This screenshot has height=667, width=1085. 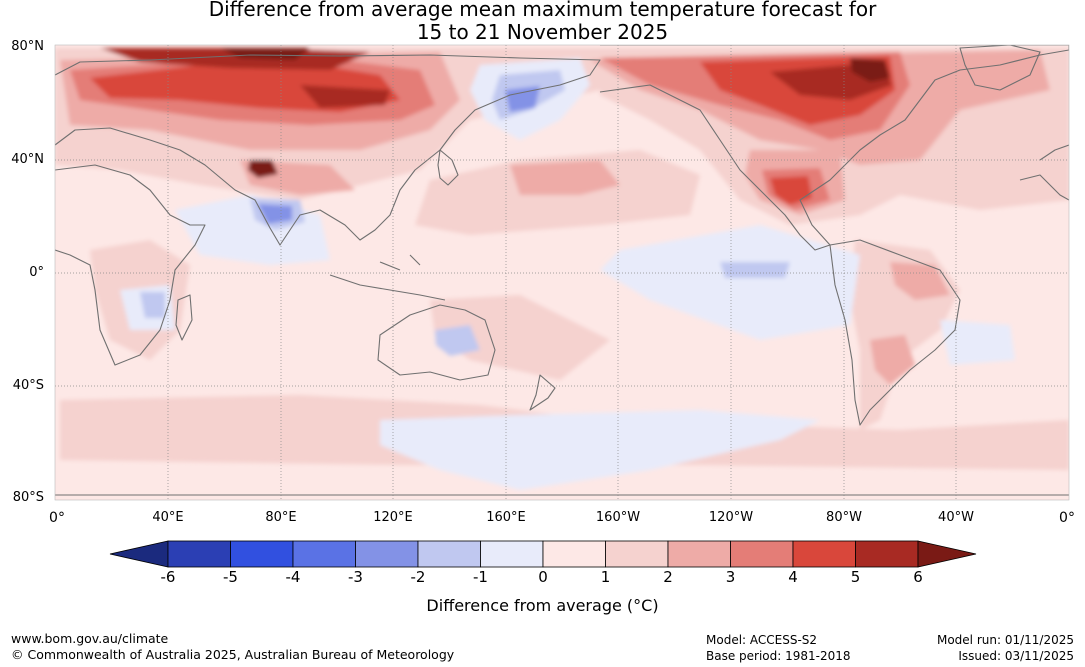 What do you see at coordinates (130, 265) in the screenshot?
I see `coastline-africa` at bounding box center [130, 265].